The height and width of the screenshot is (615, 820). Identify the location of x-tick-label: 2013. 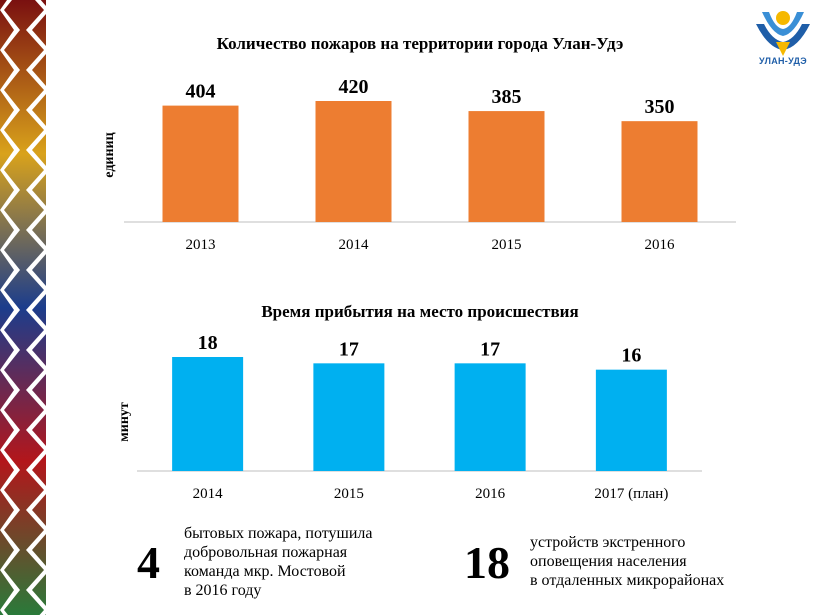
(201, 245).